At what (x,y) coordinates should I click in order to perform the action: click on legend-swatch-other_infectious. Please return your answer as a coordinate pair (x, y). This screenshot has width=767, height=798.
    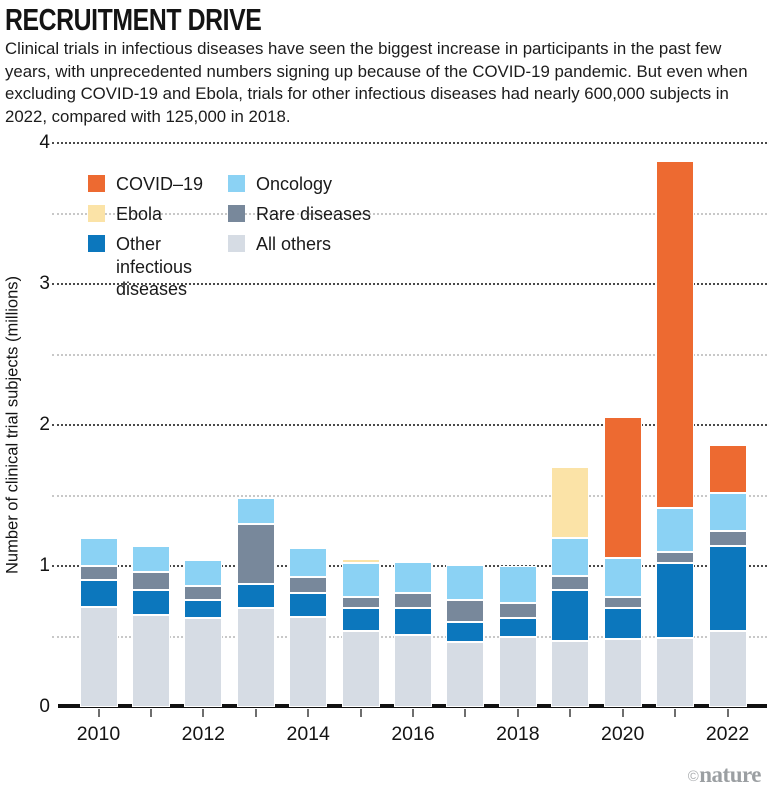
    Looking at the image, I should click on (96, 243).